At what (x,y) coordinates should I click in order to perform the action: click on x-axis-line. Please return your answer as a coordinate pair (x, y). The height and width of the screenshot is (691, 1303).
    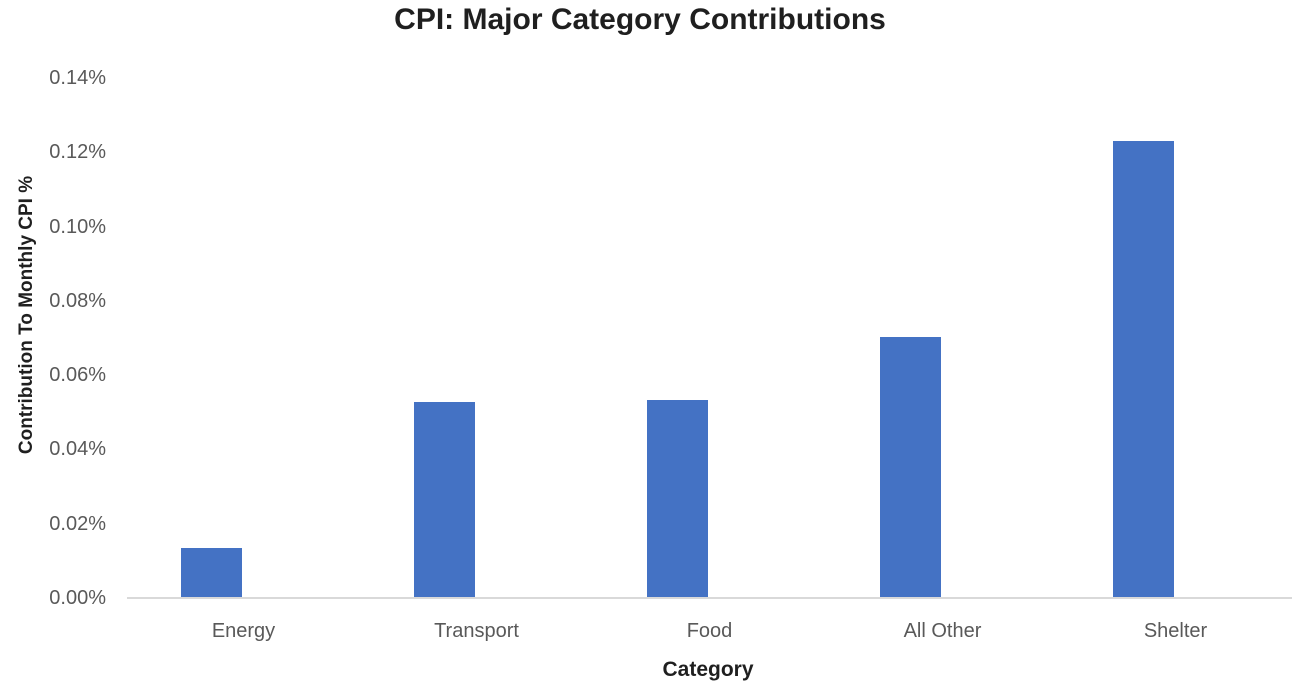
    Looking at the image, I should click on (709, 598).